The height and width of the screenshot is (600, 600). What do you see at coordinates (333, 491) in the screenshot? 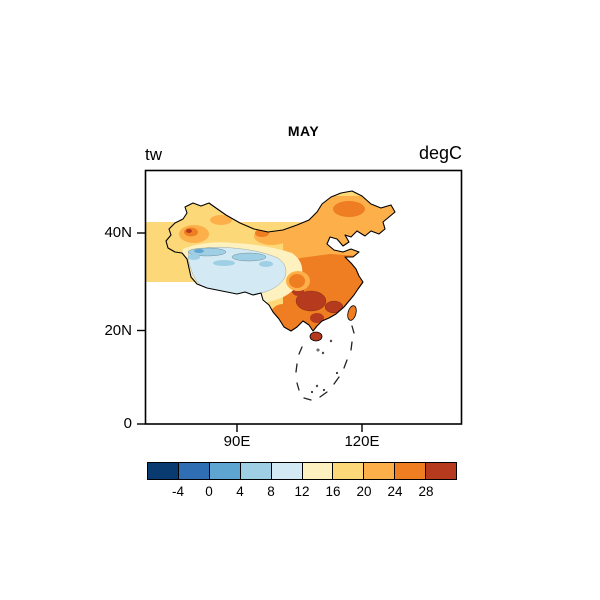
I see `colorbar-label: 16` at bounding box center [333, 491].